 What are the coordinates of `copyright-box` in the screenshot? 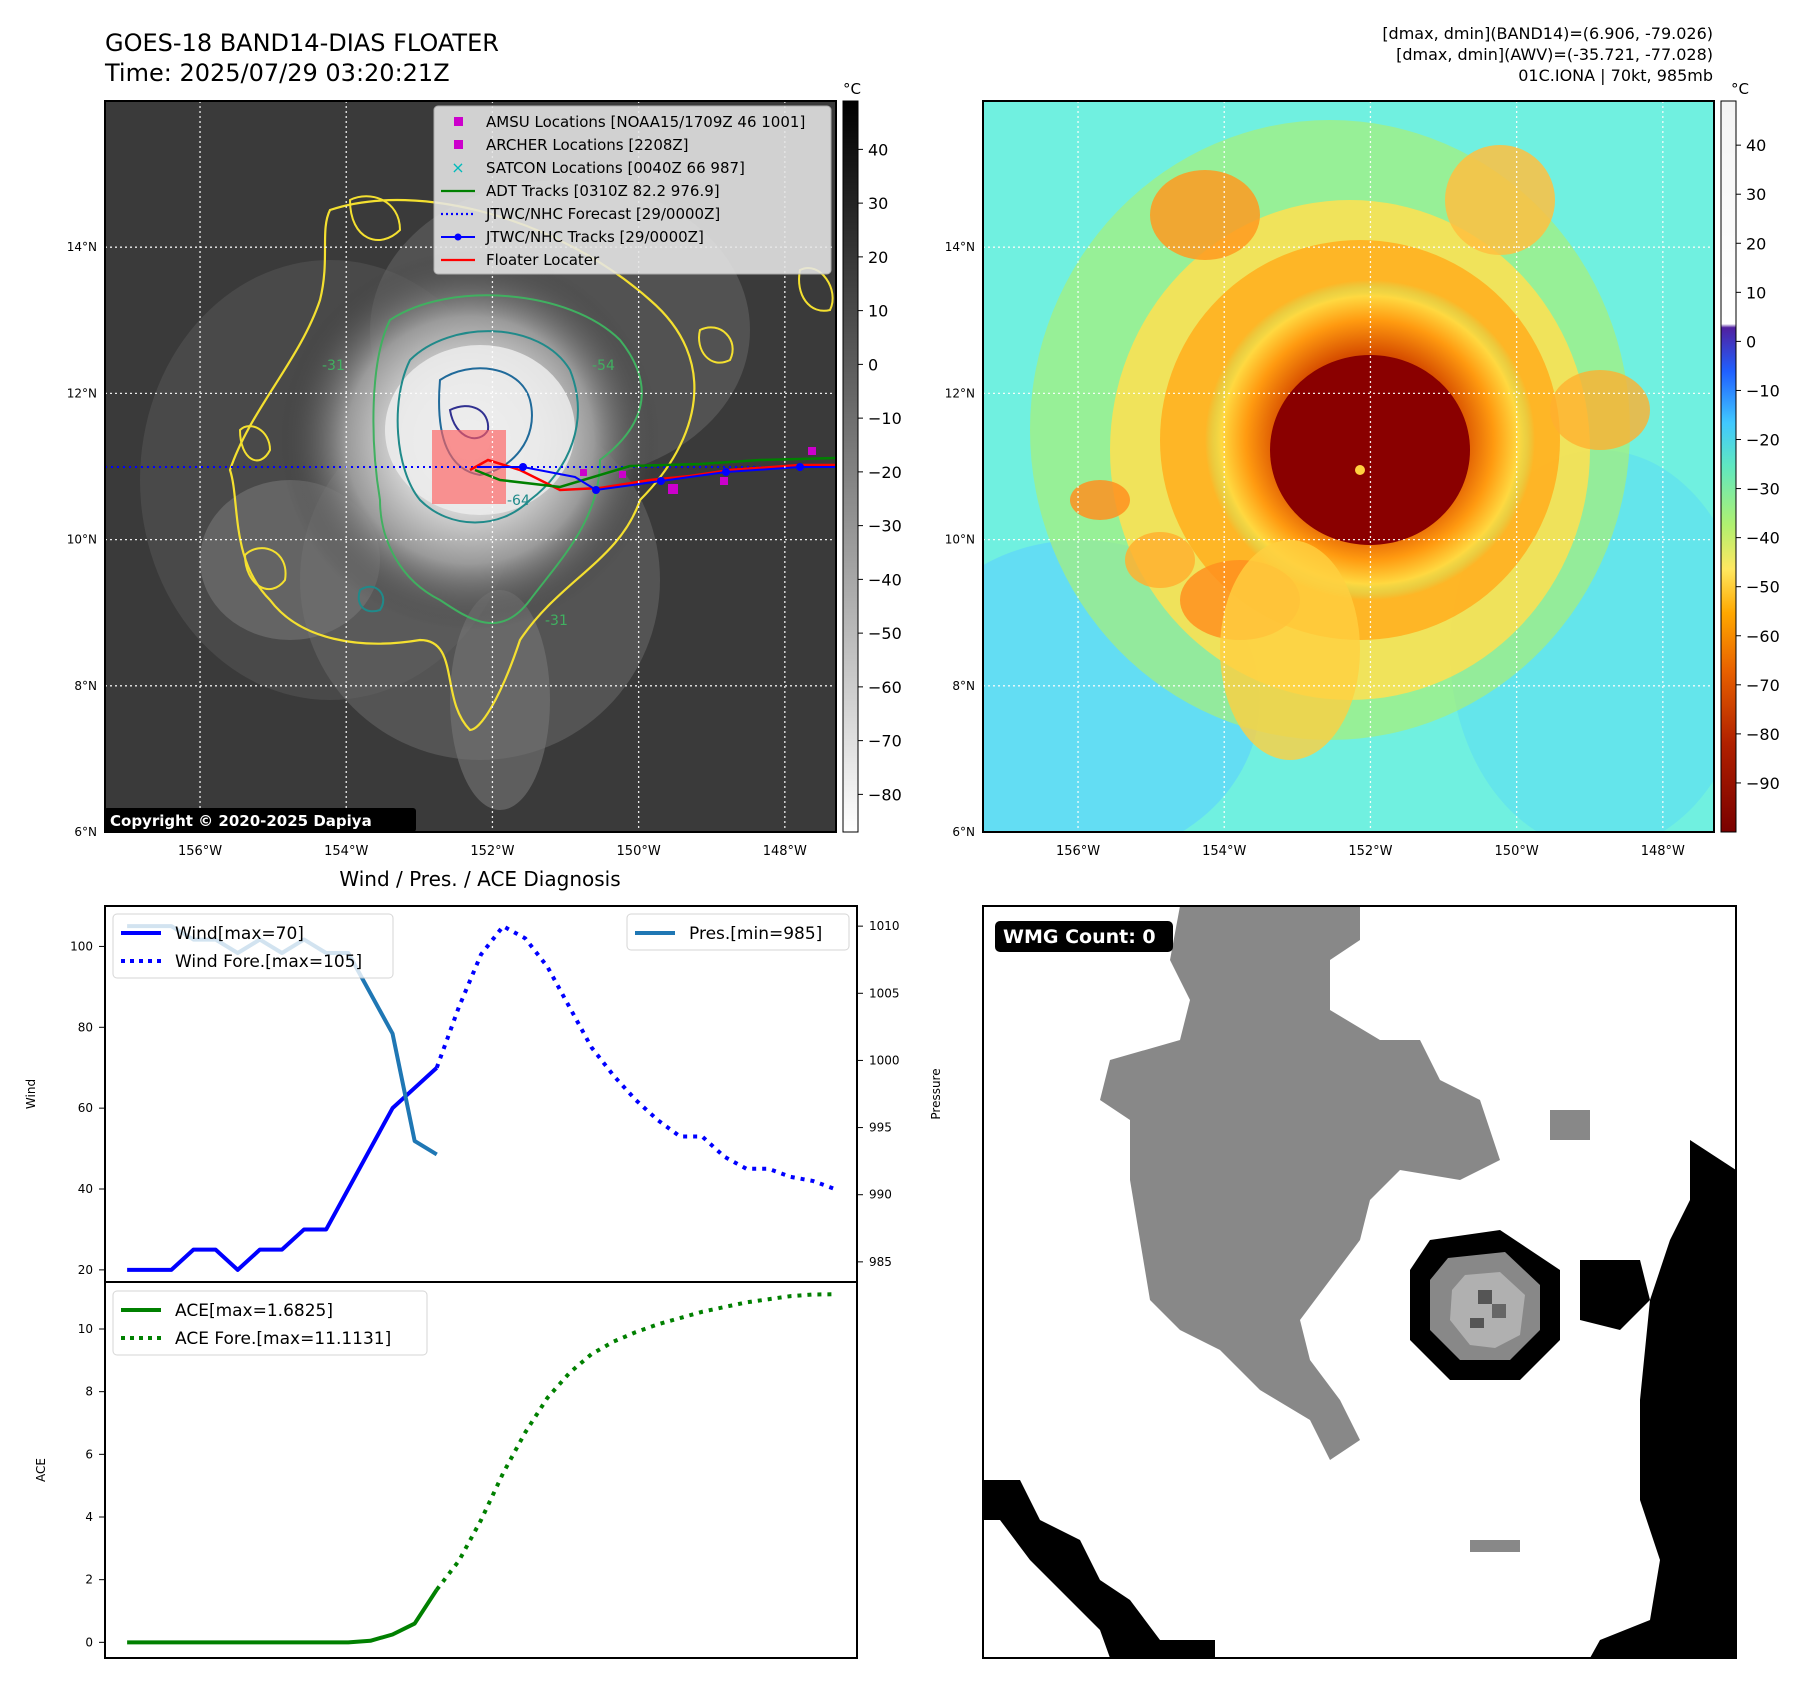 It's located at (260, 820).